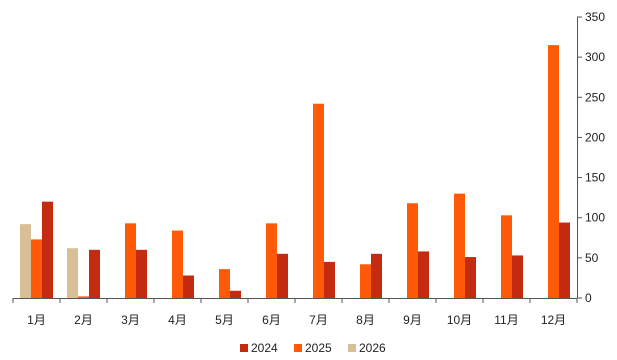  Describe the element at coordinates (595, 17) in the screenshot. I see `y-tick-label: 350` at that location.